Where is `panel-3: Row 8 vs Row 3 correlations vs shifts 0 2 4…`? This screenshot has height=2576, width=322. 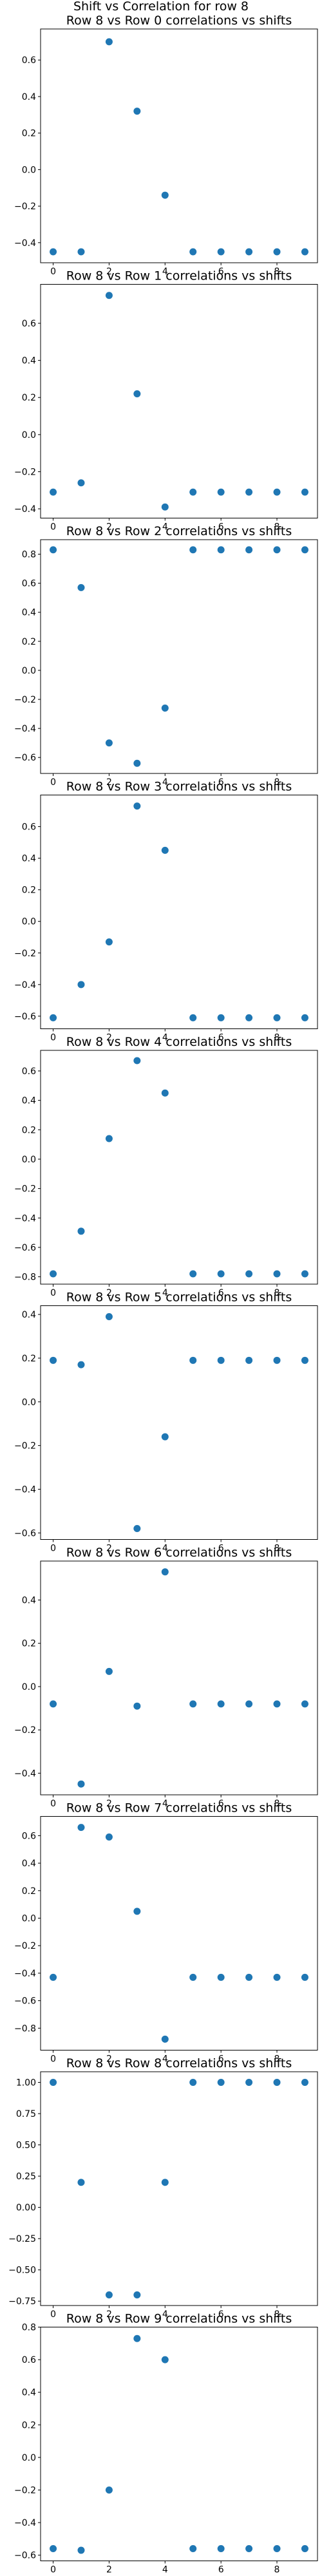 panel-3: Row 8 vs Row 3 correlations vs shifts 0 2 4… is located at coordinates (166, 911).